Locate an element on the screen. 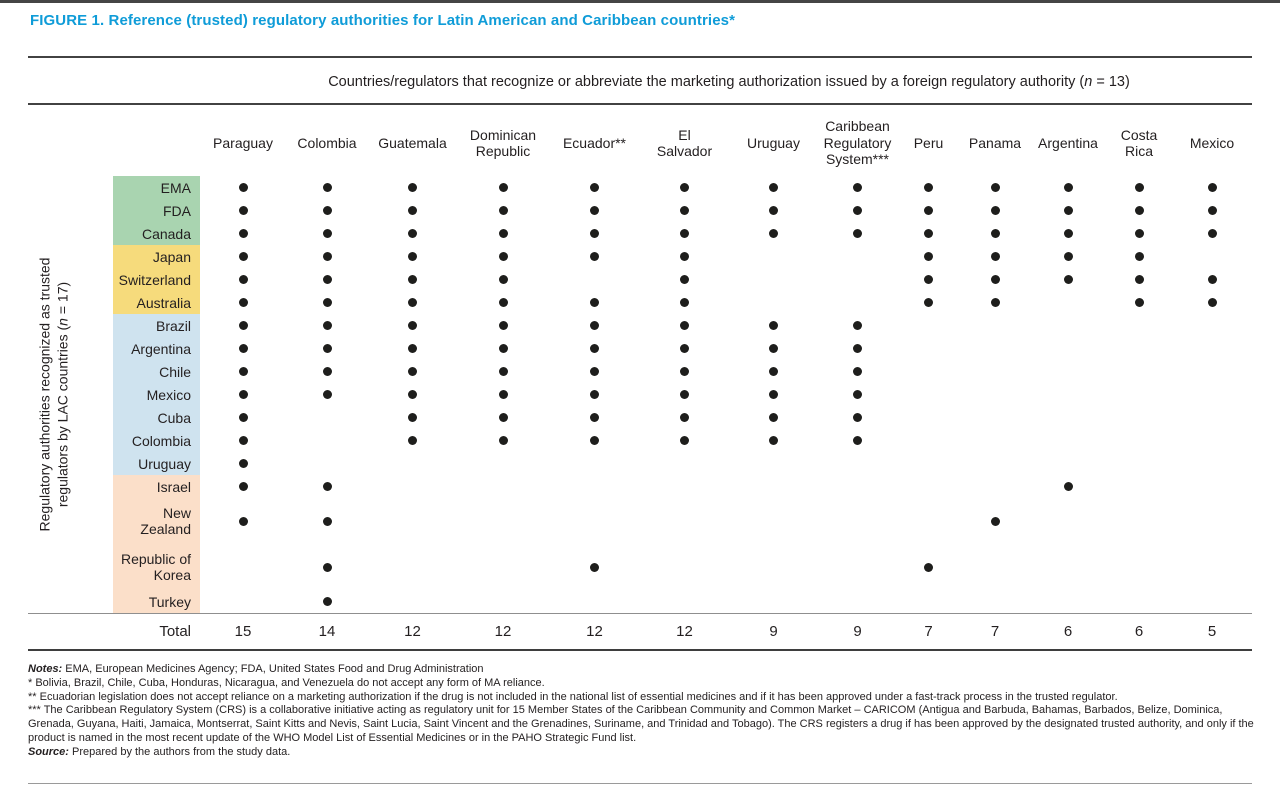  row-axis-n: n is located at coordinates (62, 322).